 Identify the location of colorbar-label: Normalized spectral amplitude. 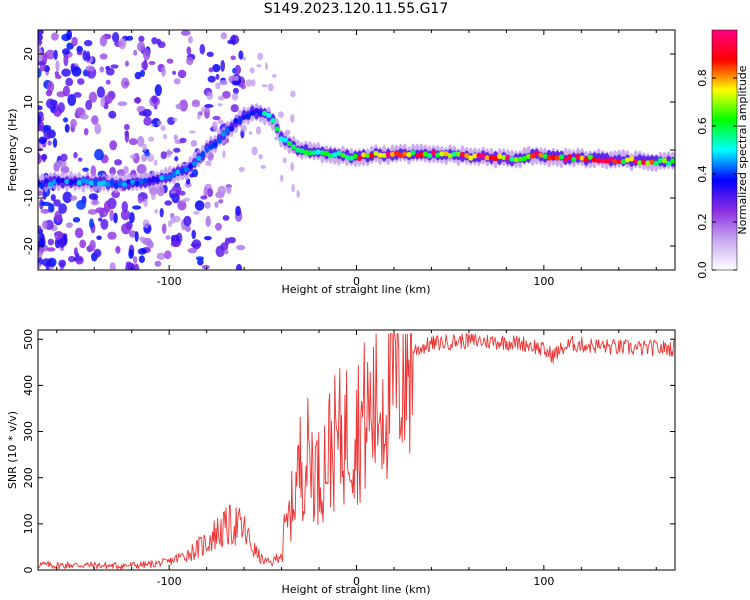
(742, 149).